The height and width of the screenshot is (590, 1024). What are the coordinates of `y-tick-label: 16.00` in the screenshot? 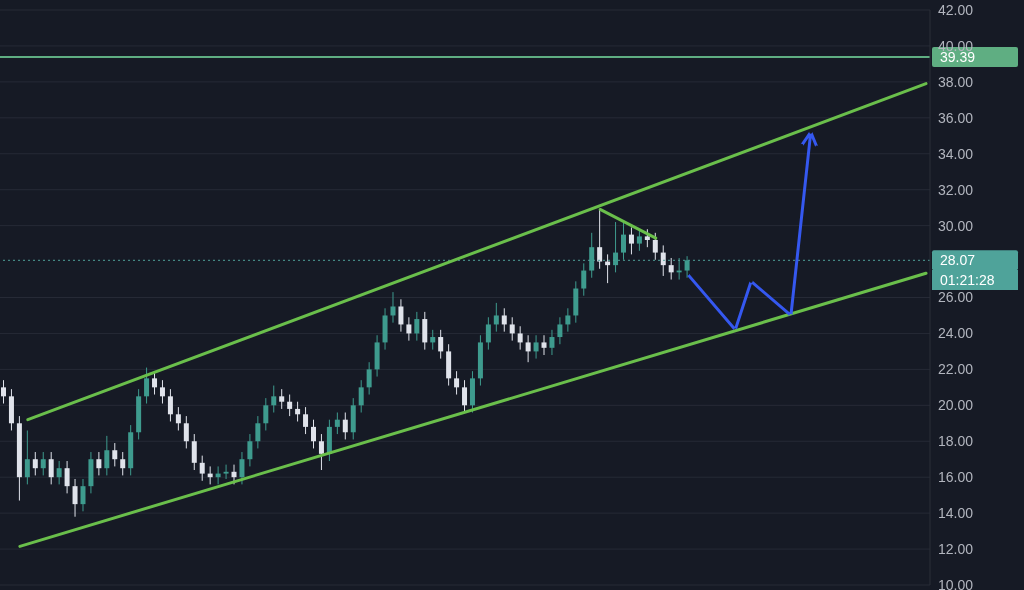 It's located at (956, 477).